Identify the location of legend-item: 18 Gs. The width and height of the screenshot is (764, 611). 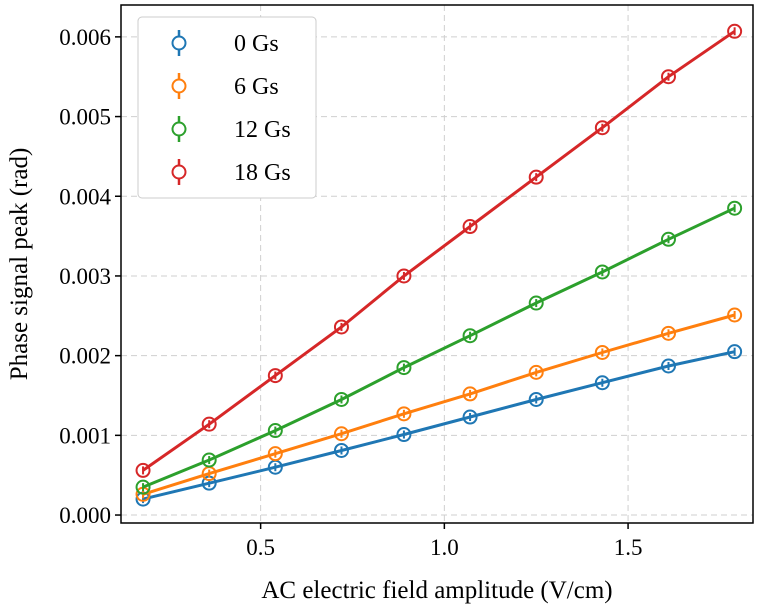
(231, 172).